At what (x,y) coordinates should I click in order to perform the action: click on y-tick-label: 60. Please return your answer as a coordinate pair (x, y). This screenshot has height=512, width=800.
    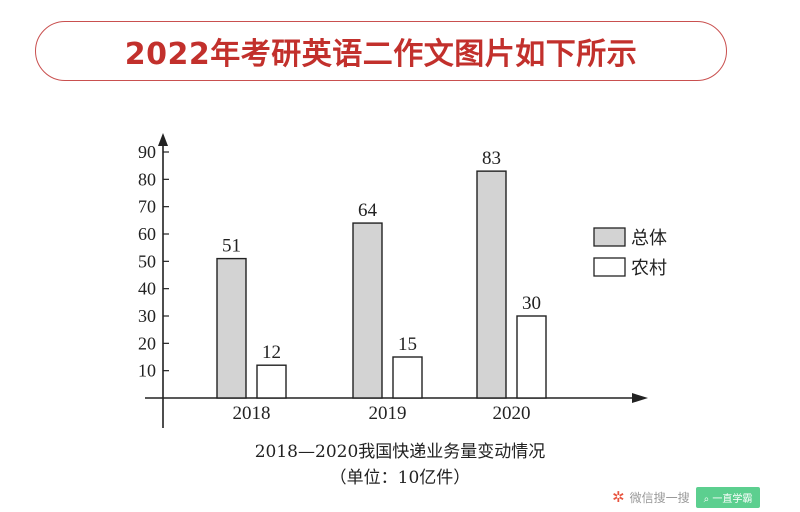
    Looking at the image, I should click on (147, 234).